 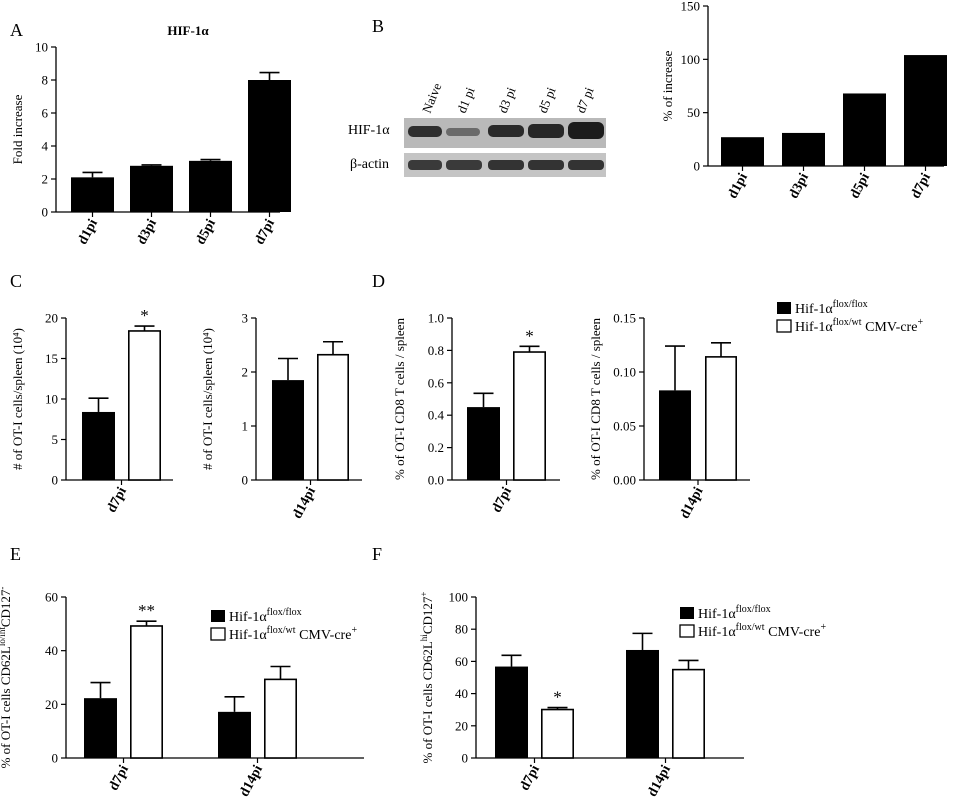 What do you see at coordinates (369, 130) in the screenshot?
I see `blot-row-label: HIF-1α` at bounding box center [369, 130].